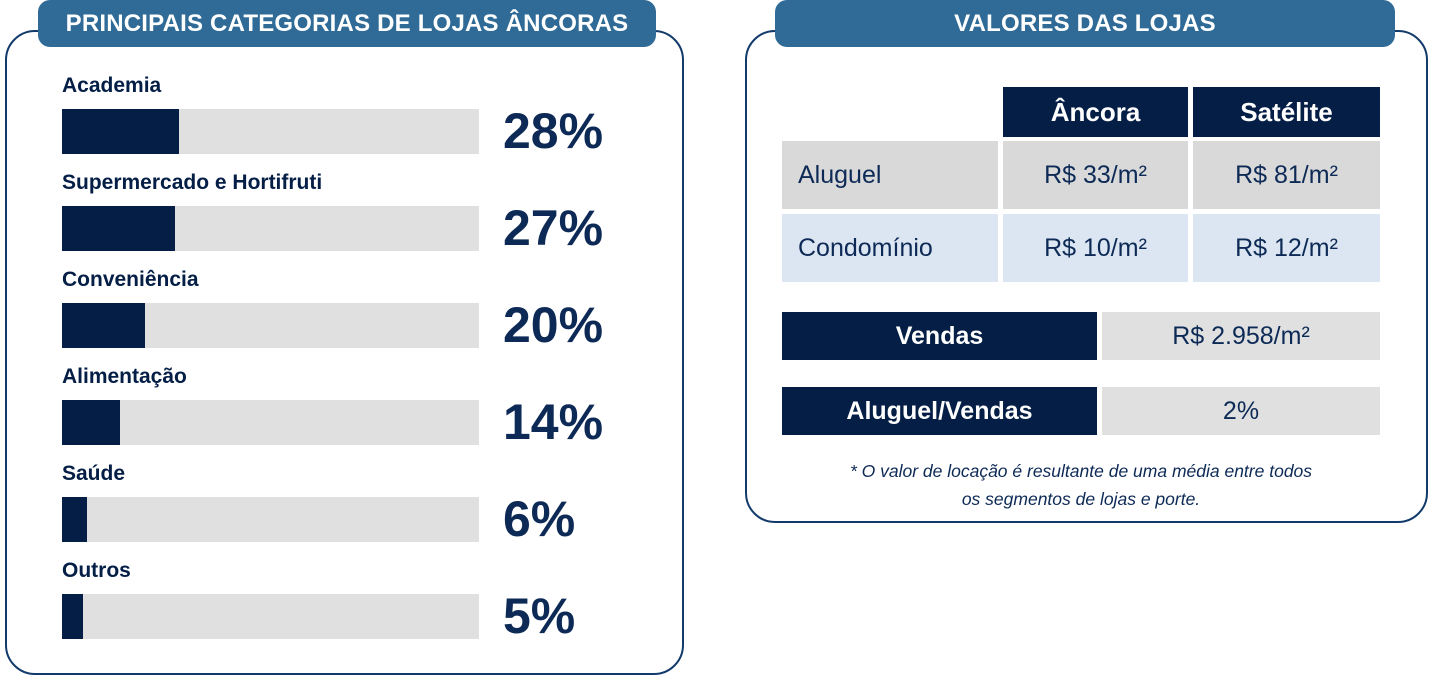 This screenshot has height=681, width=1430. I want to click on table-row-condominio: Condomínio R$ 10/m² R$ 12/m², so click(1081, 248).